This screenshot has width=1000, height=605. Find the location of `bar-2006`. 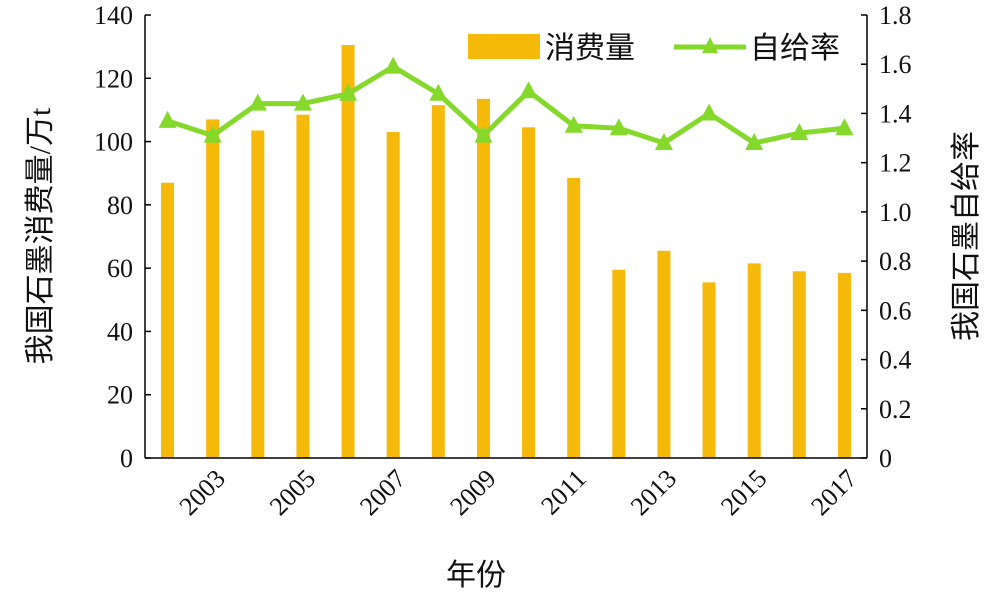

bar-2006 is located at coordinates (348, 251).